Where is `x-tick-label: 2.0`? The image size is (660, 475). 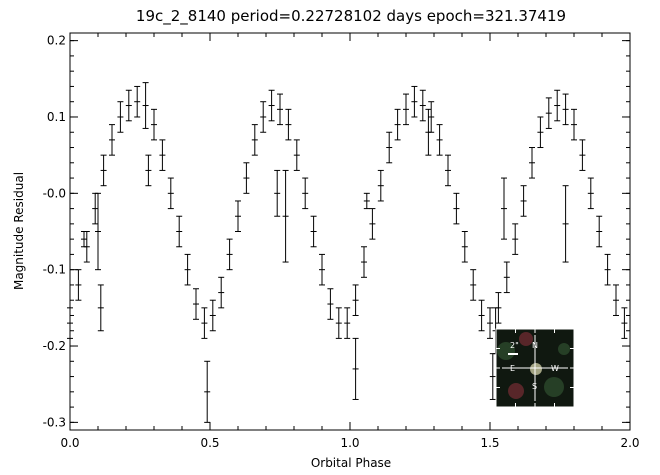 x-tick-label: 2.0 is located at coordinates (629, 443).